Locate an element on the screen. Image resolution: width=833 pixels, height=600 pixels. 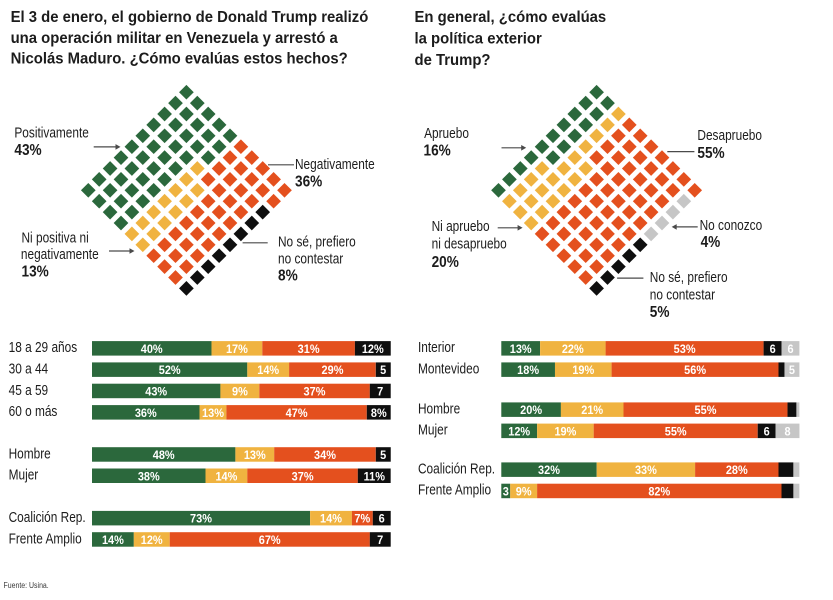
svg-text: No conozco is located at coordinates (731, 225).